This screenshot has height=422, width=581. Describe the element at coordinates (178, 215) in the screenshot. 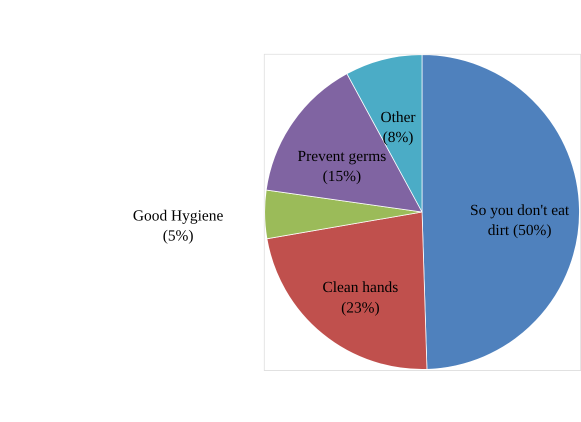

I see `slice-label: Good Hygiene` at that location.